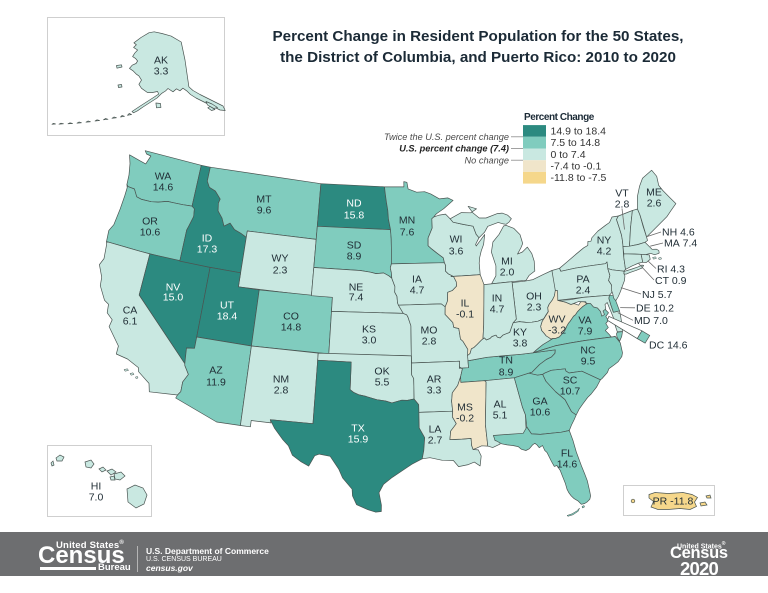 This screenshot has height=593, width=768. I want to click on svg-text: VA, so click(584, 321).